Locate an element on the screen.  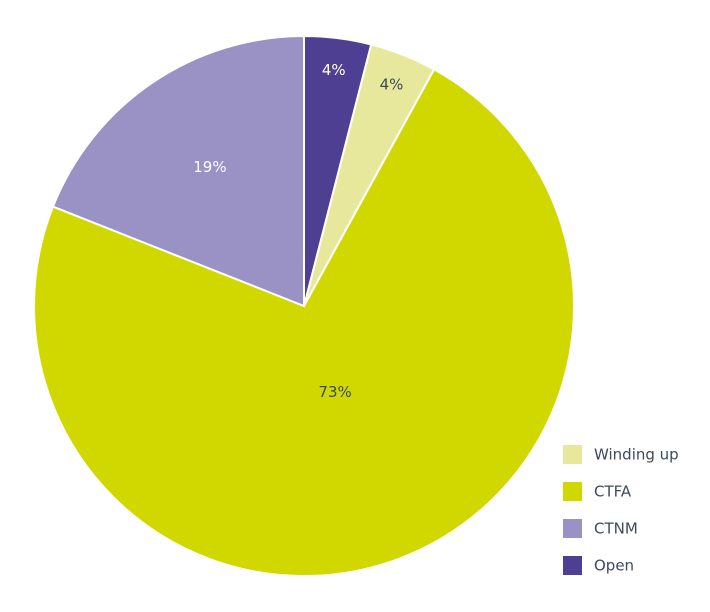
data-label: 73% is located at coordinates (334, 392).